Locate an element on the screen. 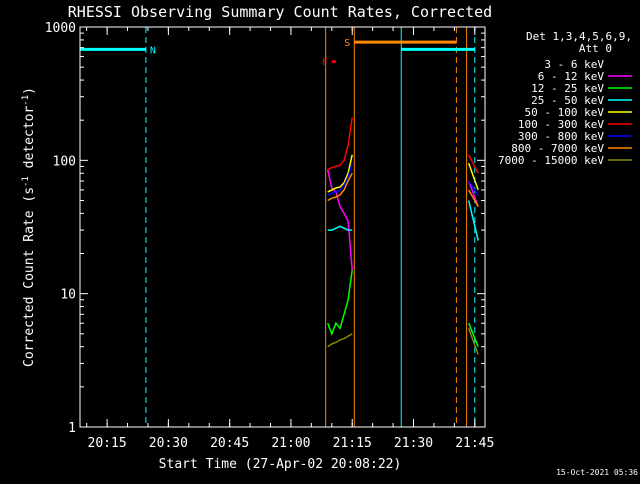 Image resolution: width=640 pixels, height=484 pixels. y-axis-label-part: ) is located at coordinates (29, 91).